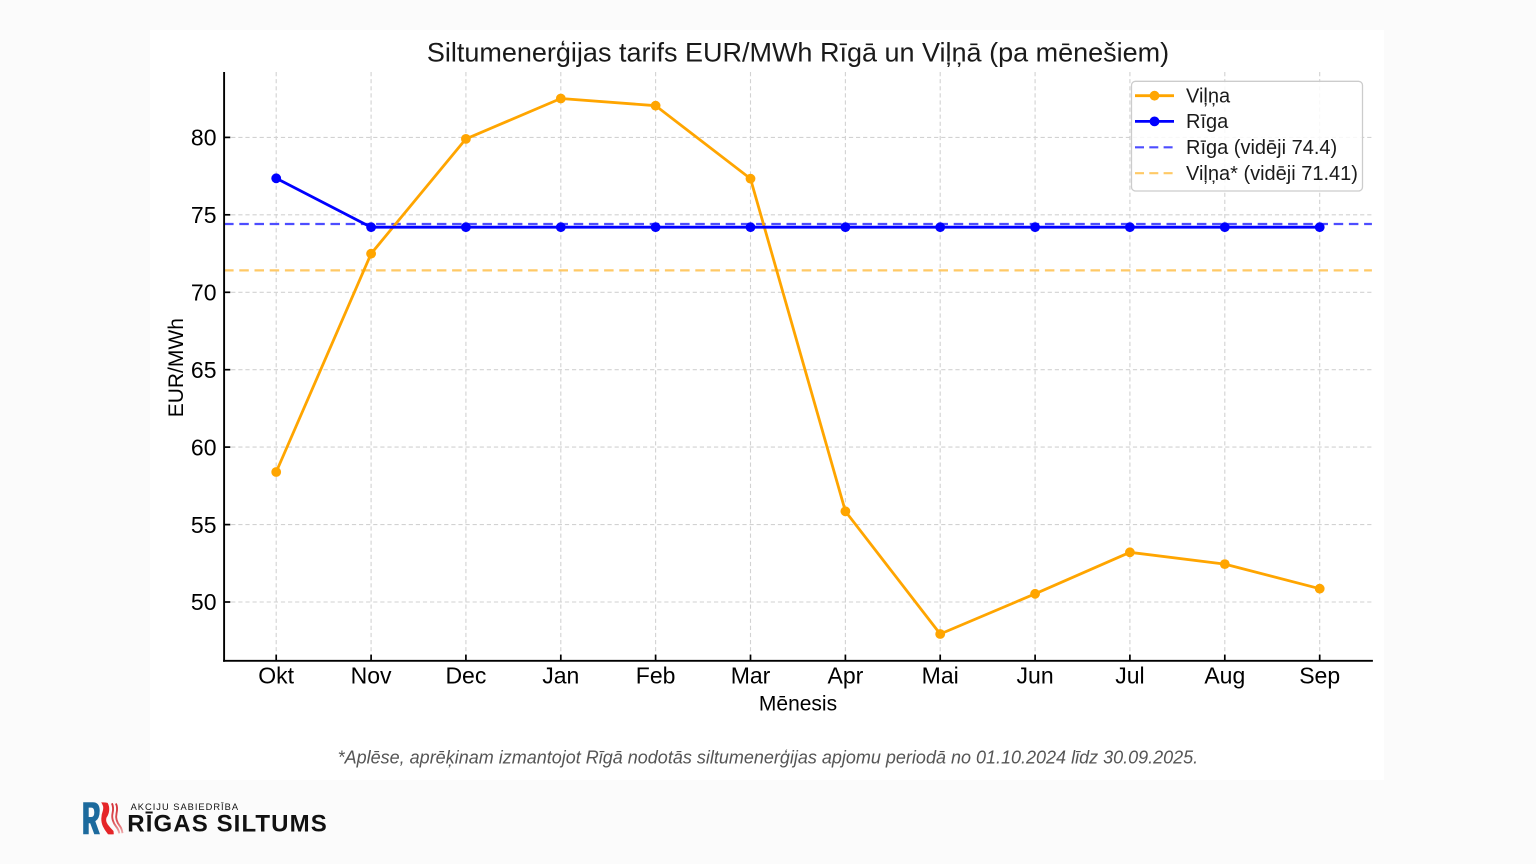 The height and width of the screenshot is (864, 1536). What do you see at coordinates (560, 676) in the screenshot?
I see `svg-text: Jan` at bounding box center [560, 676].